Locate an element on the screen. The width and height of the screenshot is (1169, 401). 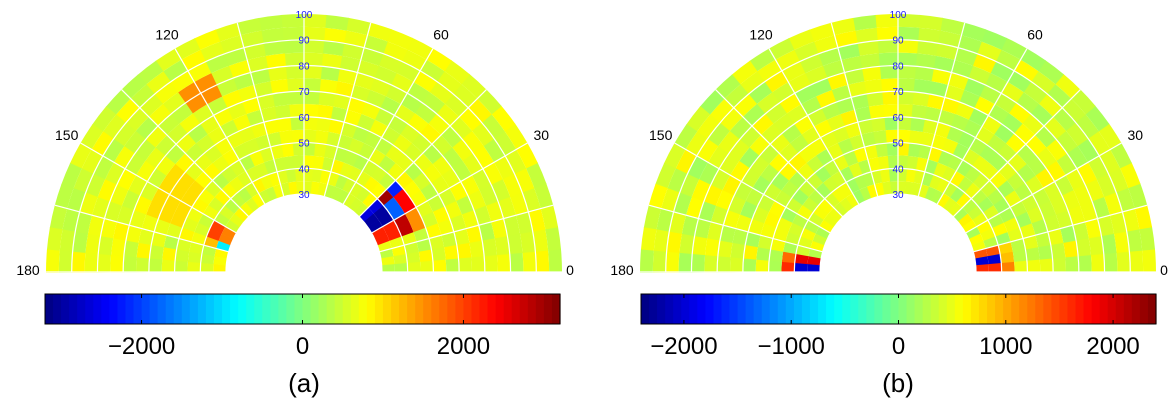
radial-tick-label: 60 is located at coordinates (304, 118).